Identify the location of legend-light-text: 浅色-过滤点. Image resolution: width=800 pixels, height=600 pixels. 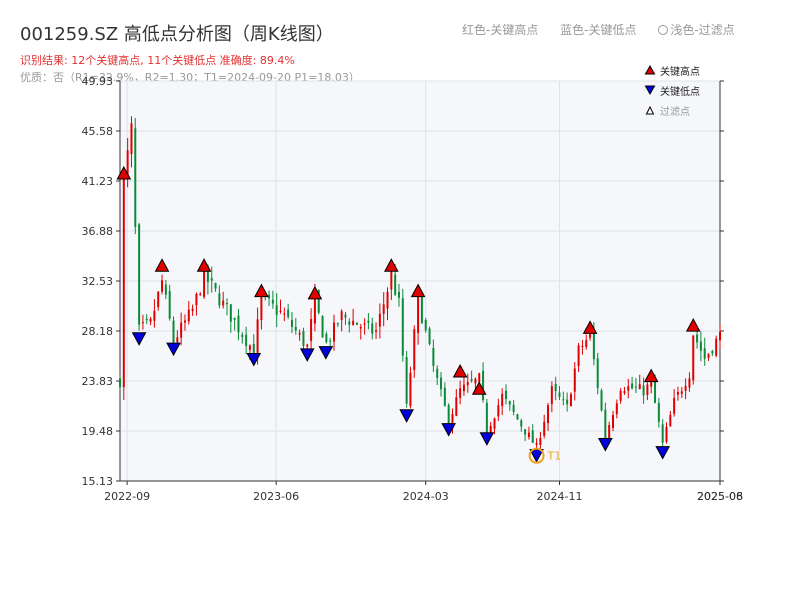
(696, 30).